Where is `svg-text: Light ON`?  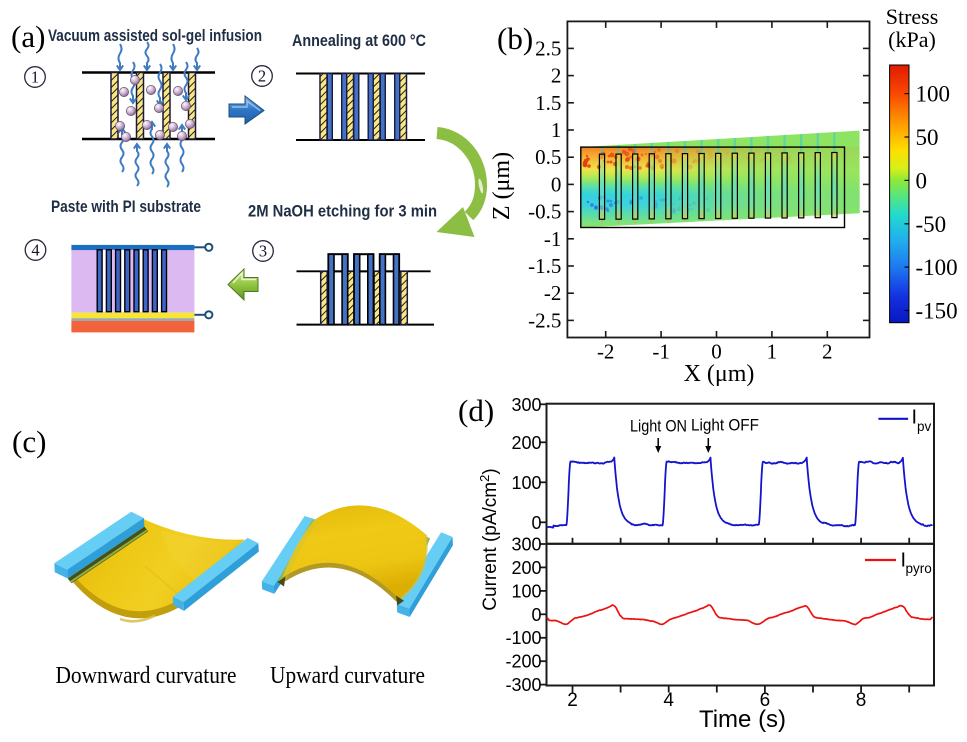
svg-text: Light ON is located at coordinates (658, 427).